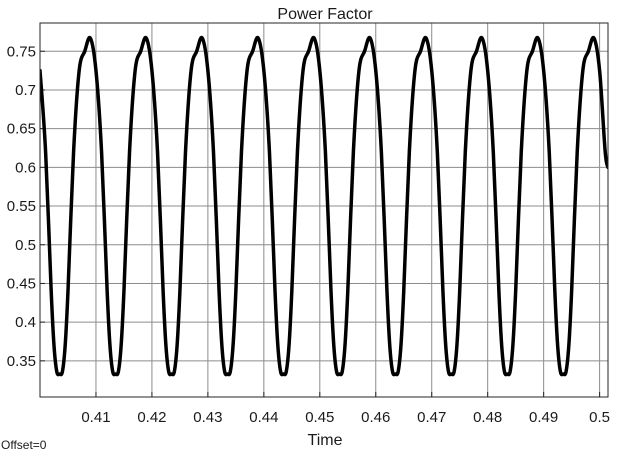 The height and width of the screenshot is (455, 624). What do you see at coordinates (25, 167) in the screenshot?
I see `y-tick-label: 0.6` at bounding box center [25, 167].